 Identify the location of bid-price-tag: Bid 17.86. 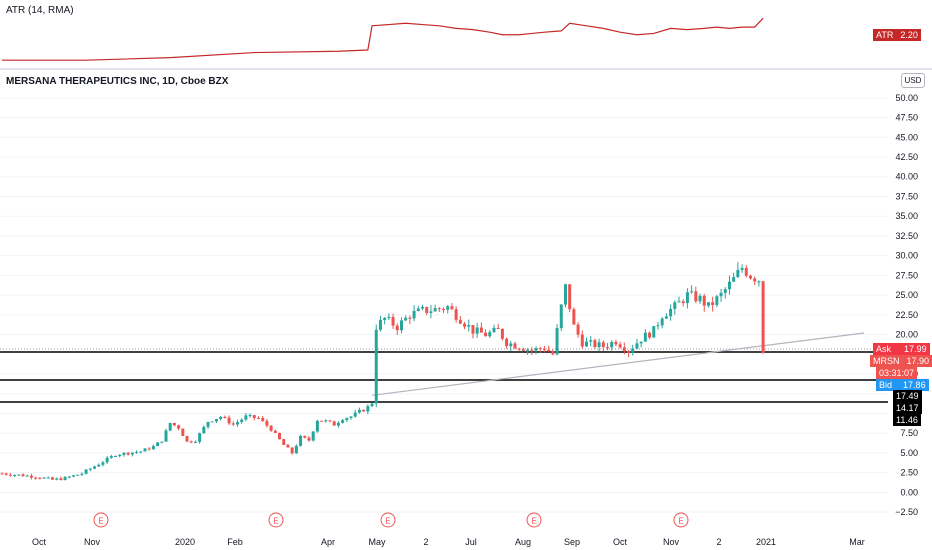
(902, 385).